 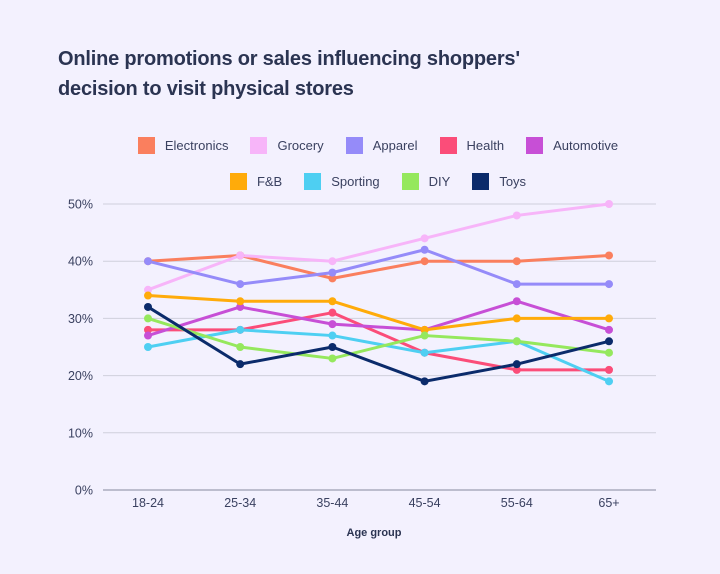 I want to click on legend-row-2: F&B Sporting DIY Toys, so click(x=360, y=181).